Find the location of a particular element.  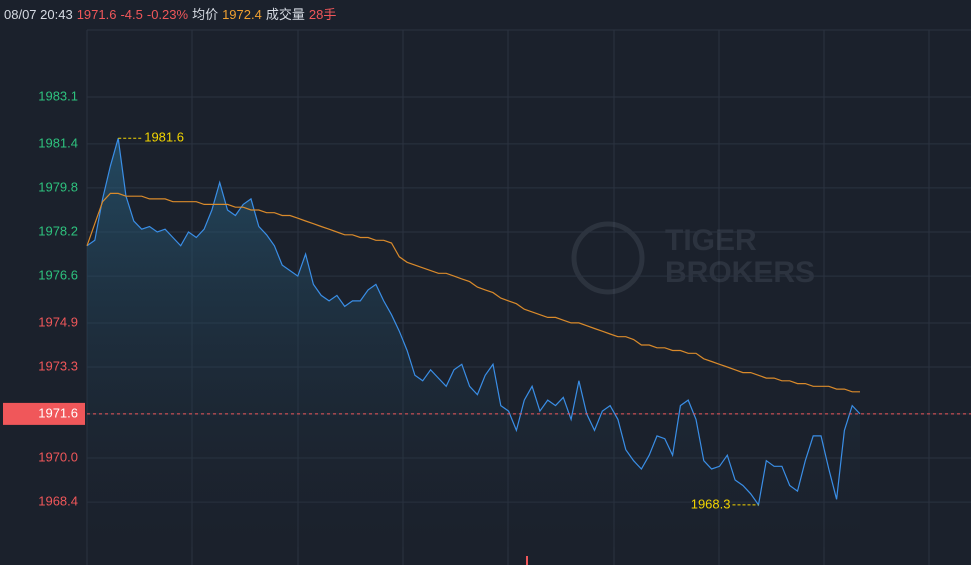

y-tick-label: 1974.9 is located at coordinates (58, 321).